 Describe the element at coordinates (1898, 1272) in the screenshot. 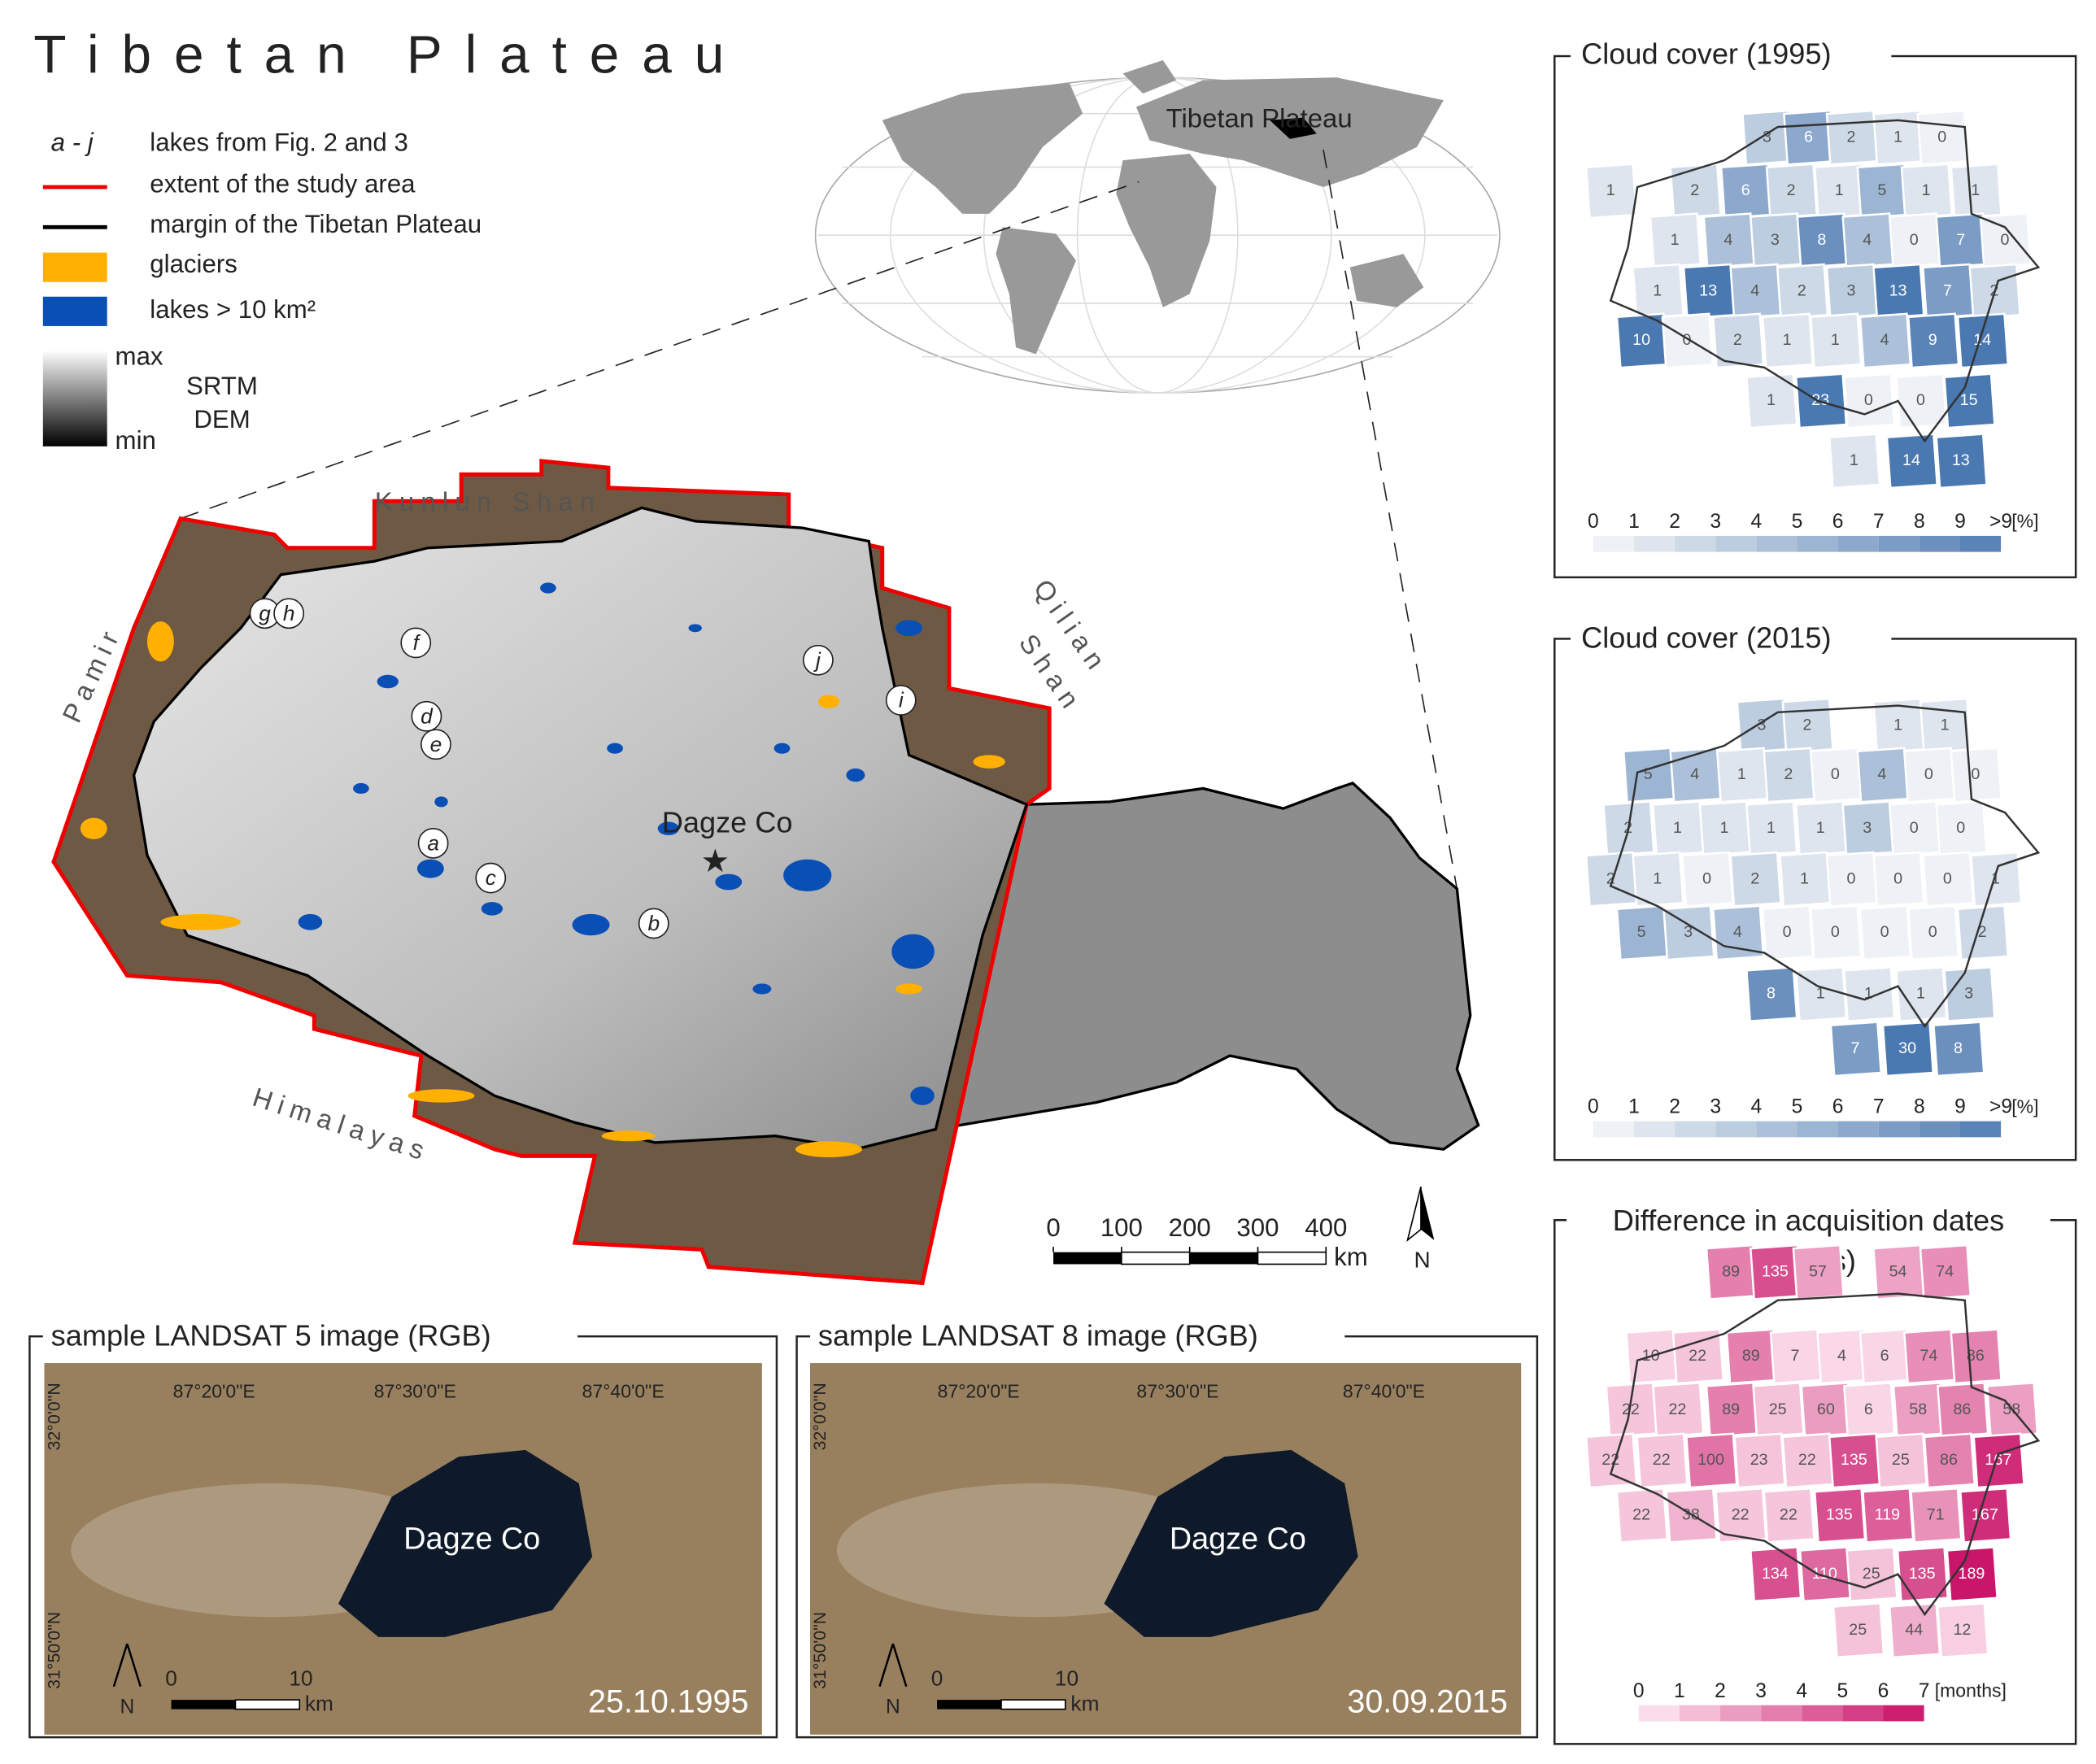

I see `grid-cell-value: 54` at that location.